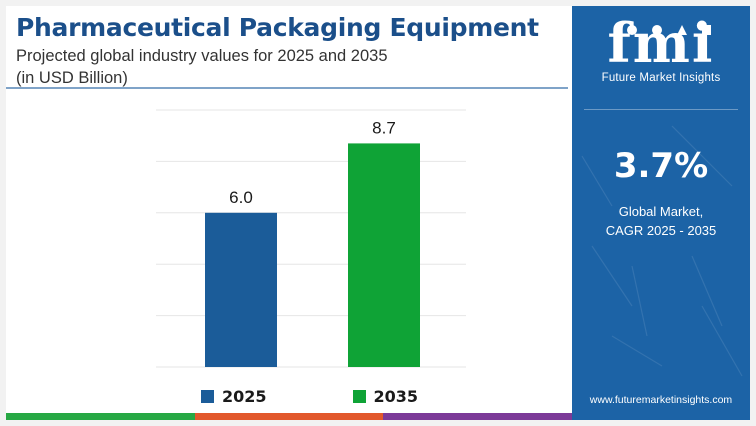 The width and height of the screenshot is (756, 426). I want to click on bottom-bar-segment-orange, so click(289, 416).